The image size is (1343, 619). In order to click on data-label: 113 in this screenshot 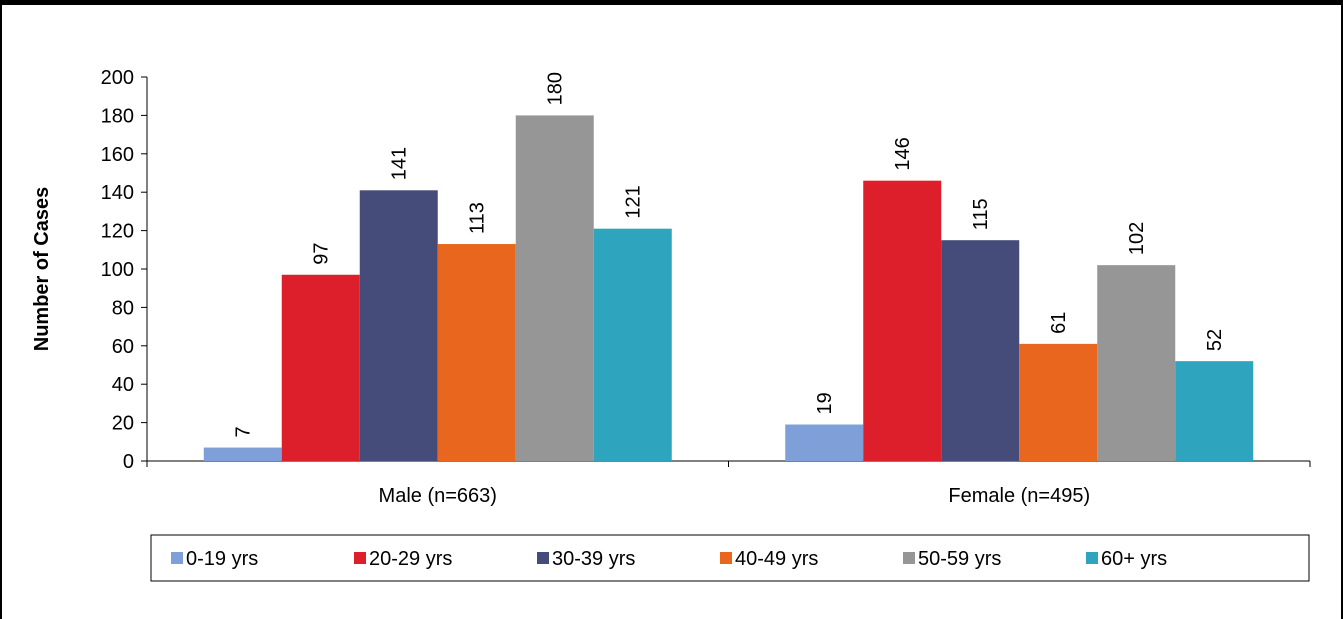, I will do `click(478, 218)`.